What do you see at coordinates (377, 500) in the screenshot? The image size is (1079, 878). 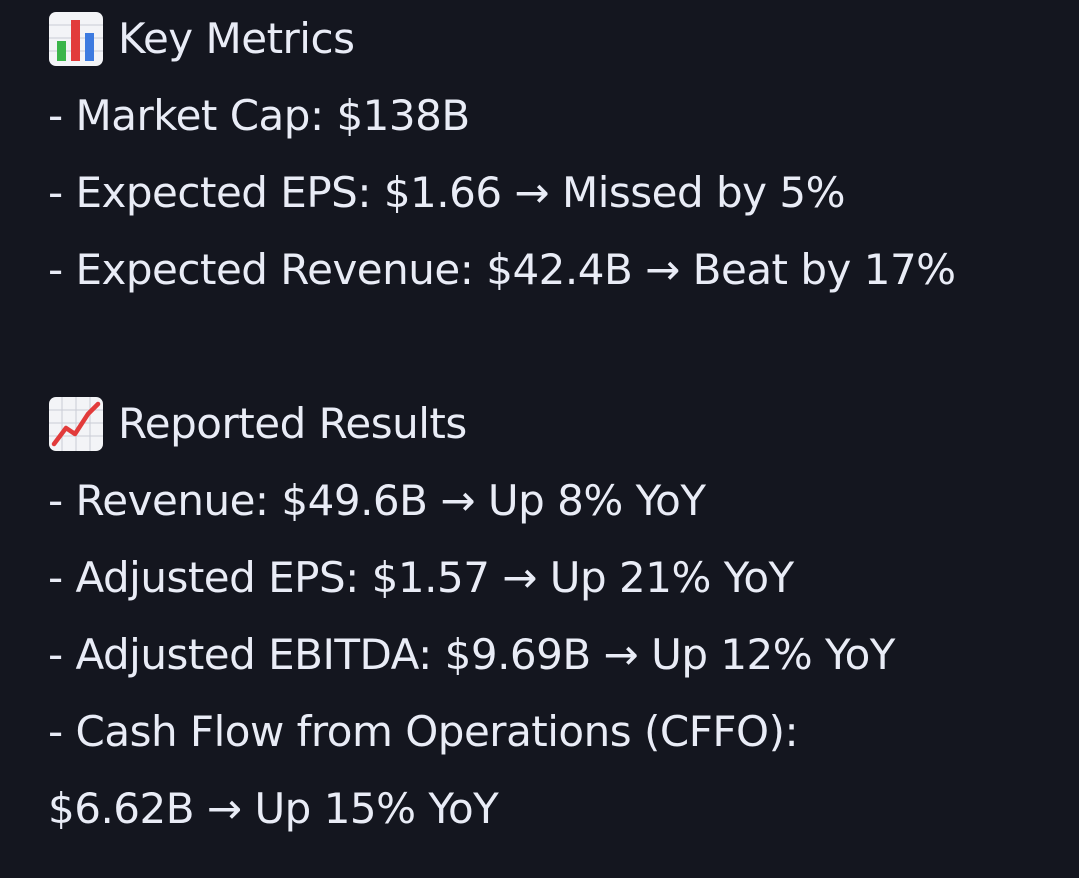 I see `result-item-revenue: - Revenue: $49.6B → Up 8% YoY` at bounding box center [377, 500].